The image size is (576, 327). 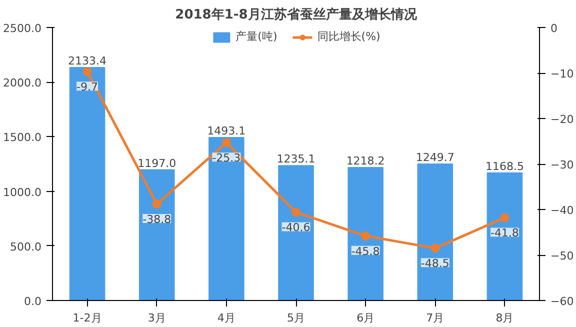 What do you see at coordinates (562, 74) in the screenshot?
I see `y2-tick-label: −10` at bounding box center [562, 74].